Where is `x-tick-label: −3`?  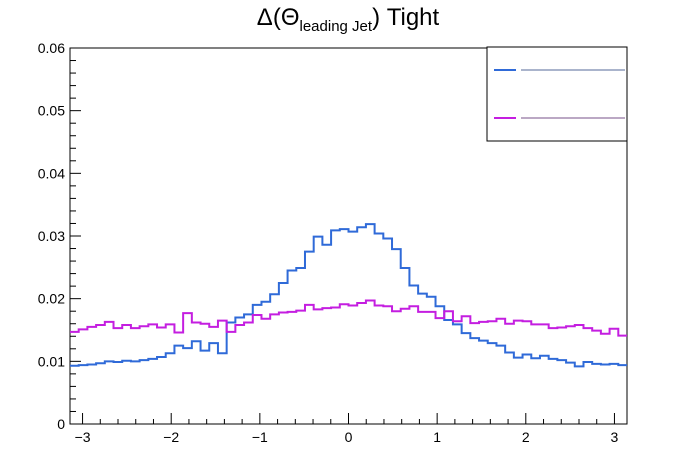
x-tick-label: −3 is located at coordinates (83, 437).